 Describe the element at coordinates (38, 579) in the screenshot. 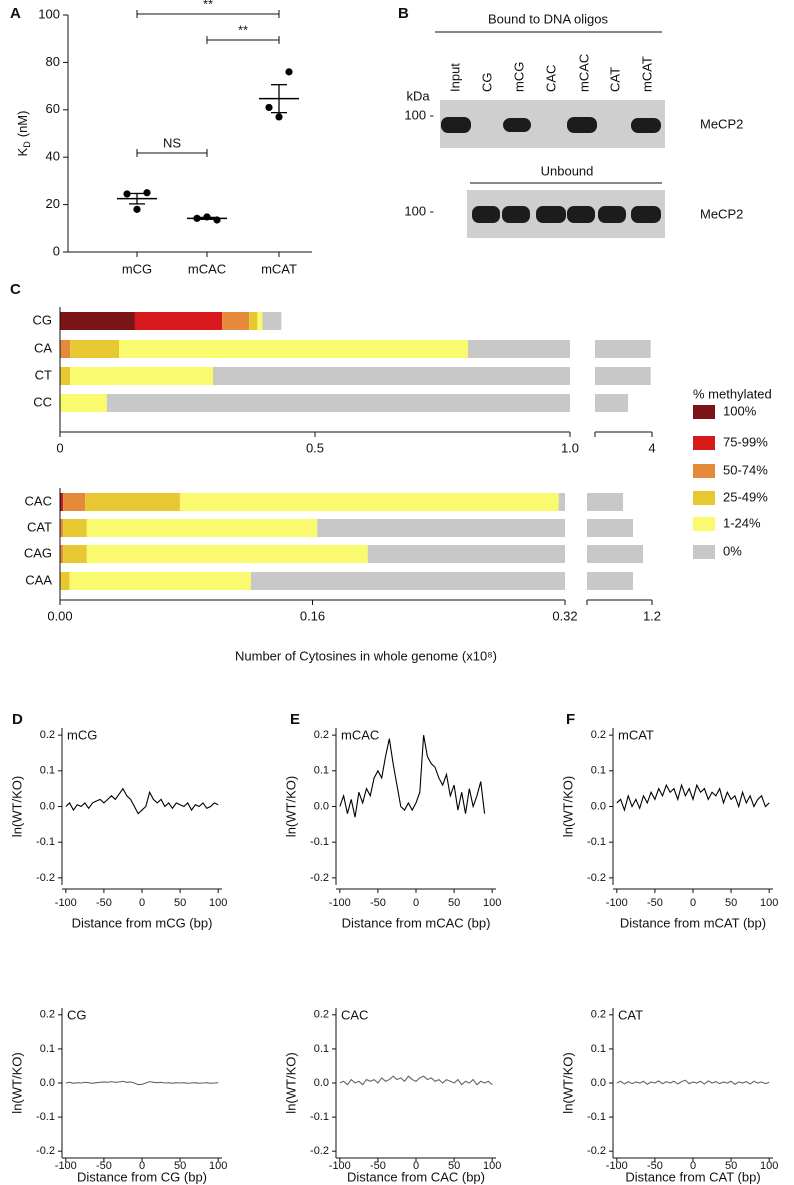

I see `category-label: CAA` at that location.